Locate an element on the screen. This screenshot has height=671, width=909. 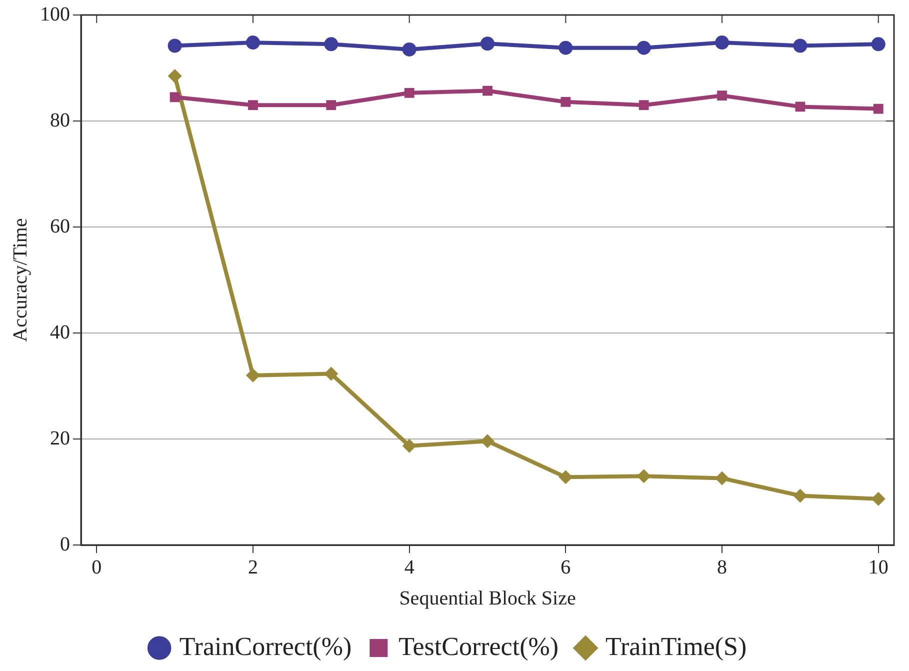
x-tick-label: 10 is located at coordinates (878, 567).